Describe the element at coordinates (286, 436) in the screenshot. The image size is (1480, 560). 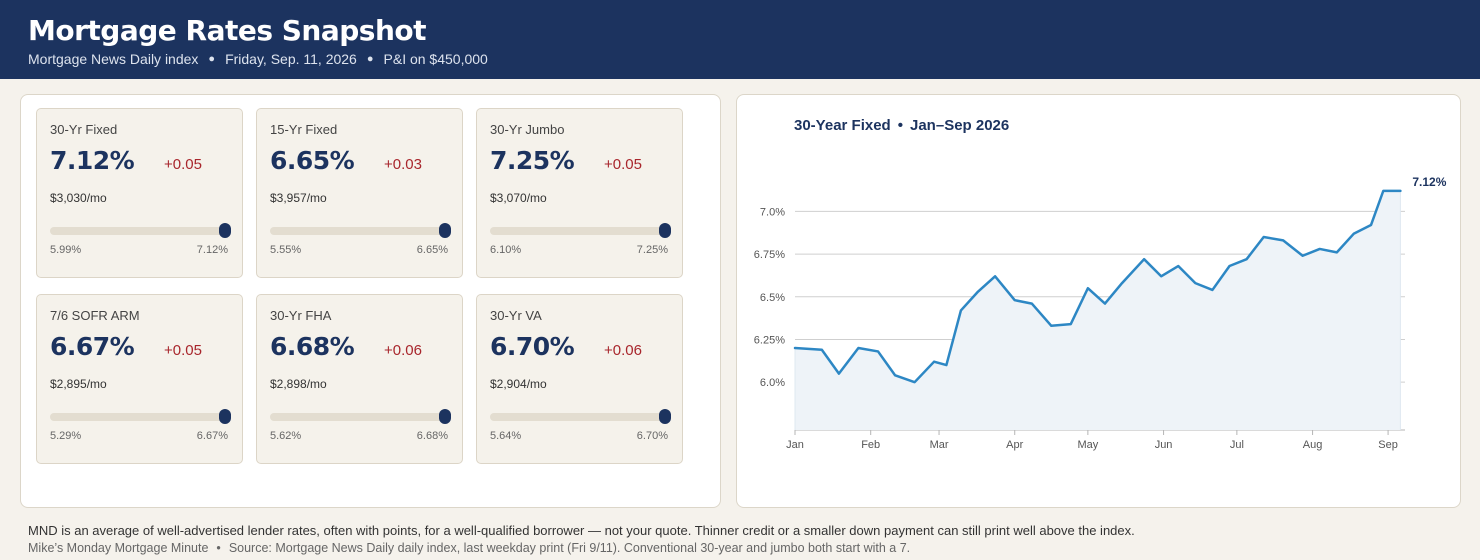
I see `range-low-label: 5.62%` at that location.